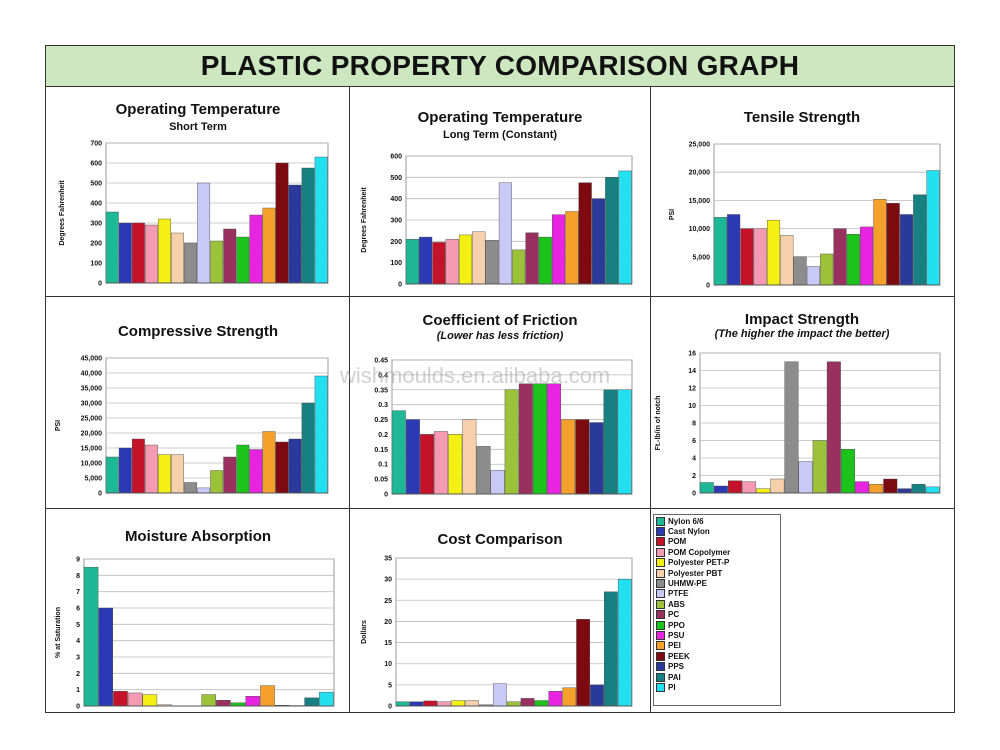  I want to click on legend-label: PSU, so click(676, 635).